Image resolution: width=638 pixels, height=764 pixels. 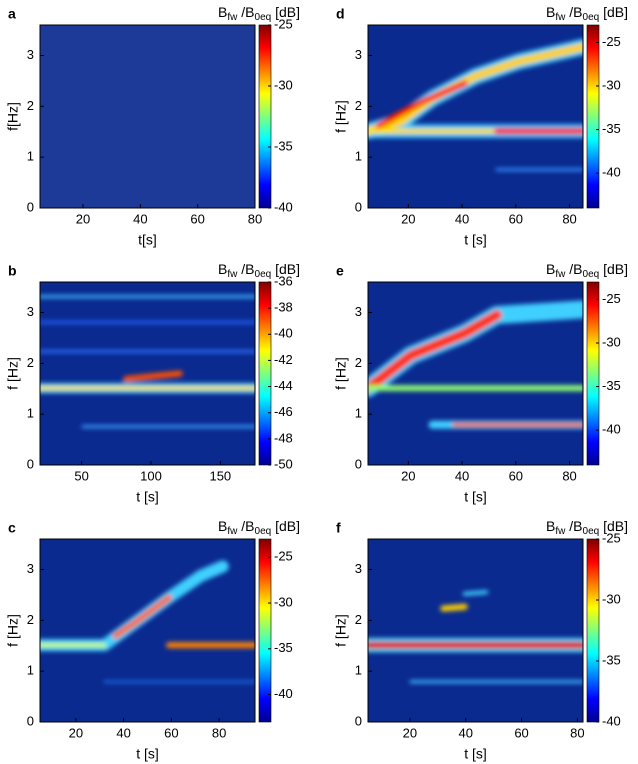 I want to click on panel-label: b, so click(x=12, y=271).